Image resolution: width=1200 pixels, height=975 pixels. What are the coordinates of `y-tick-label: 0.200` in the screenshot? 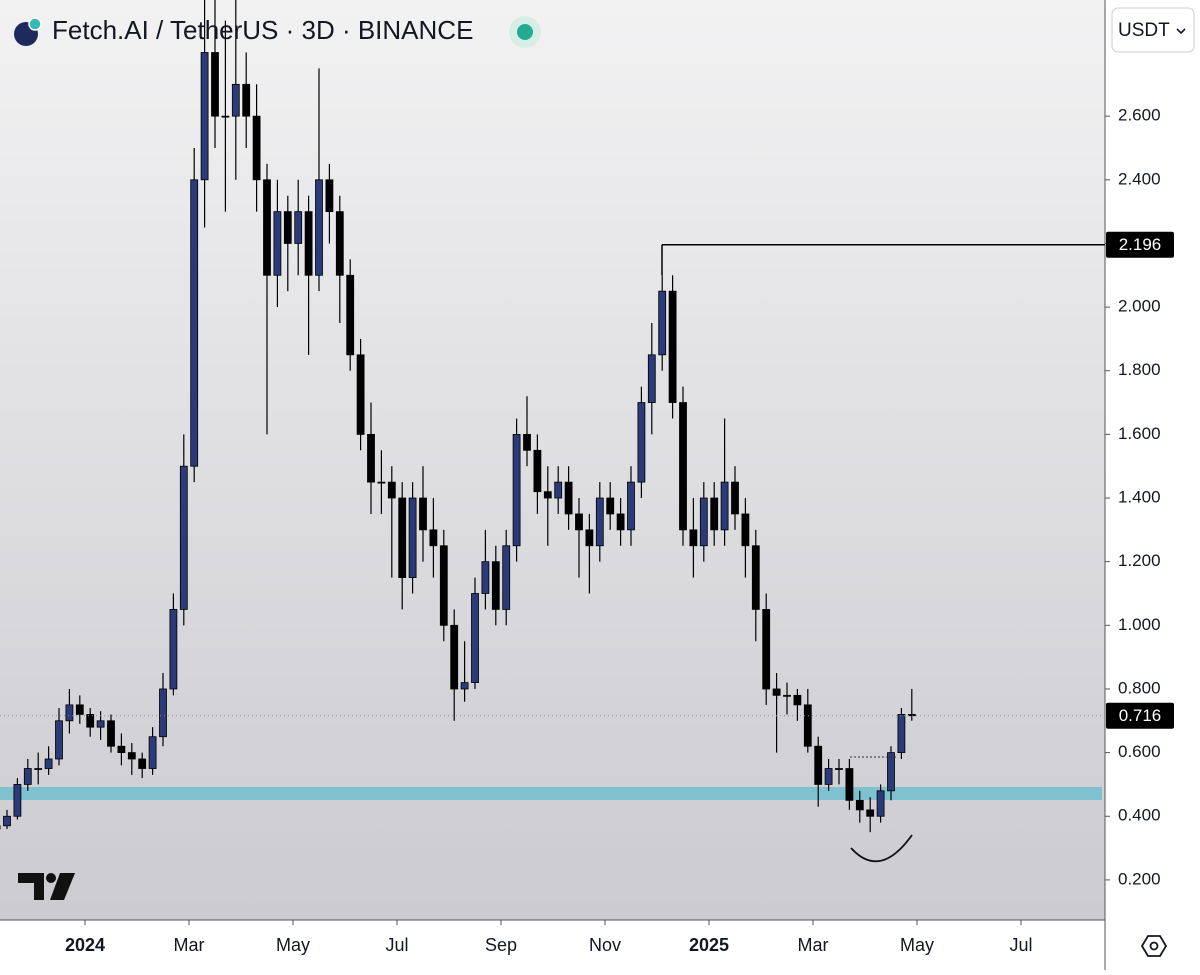 It's located at (1139, 878).